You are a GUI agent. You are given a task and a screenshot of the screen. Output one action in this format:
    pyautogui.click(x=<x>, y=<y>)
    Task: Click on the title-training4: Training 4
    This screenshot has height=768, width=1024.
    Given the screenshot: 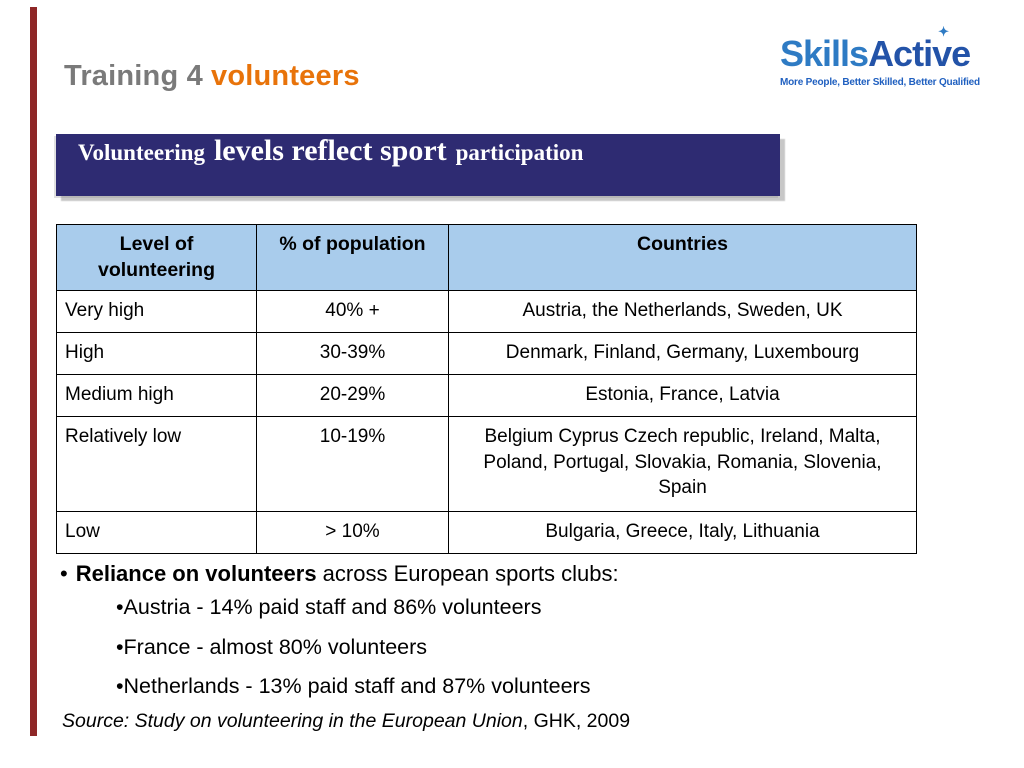 What is the action you would take?
    pyautogui.click(x=133, y=76)
    